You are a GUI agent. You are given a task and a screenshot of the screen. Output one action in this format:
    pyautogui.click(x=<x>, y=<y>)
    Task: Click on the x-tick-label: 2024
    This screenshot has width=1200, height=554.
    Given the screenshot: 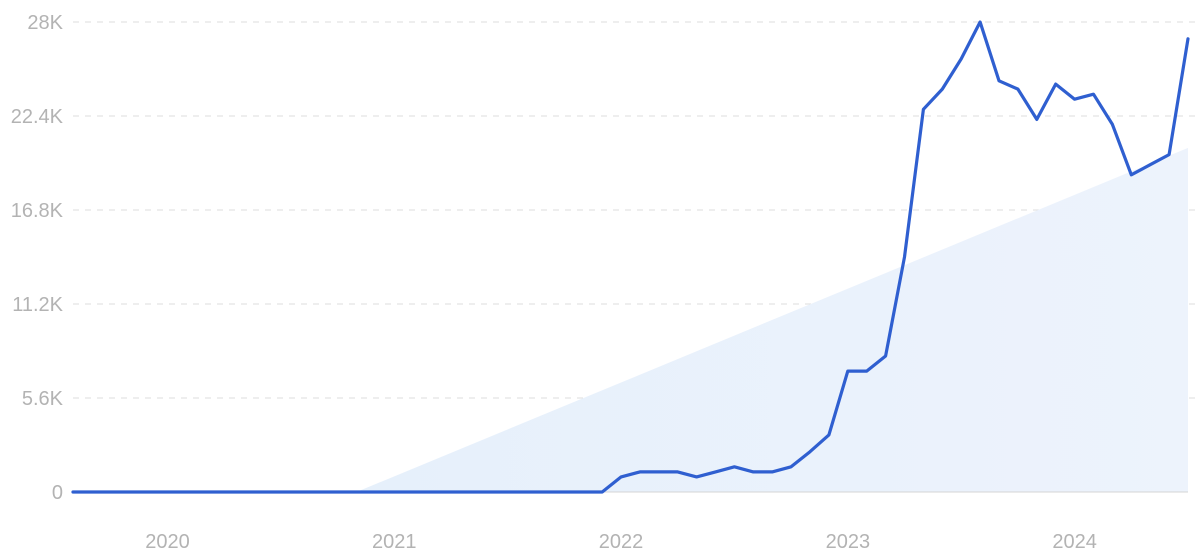 What is the action you would take?
    pyautogui.click(x=1074, y=542)
    